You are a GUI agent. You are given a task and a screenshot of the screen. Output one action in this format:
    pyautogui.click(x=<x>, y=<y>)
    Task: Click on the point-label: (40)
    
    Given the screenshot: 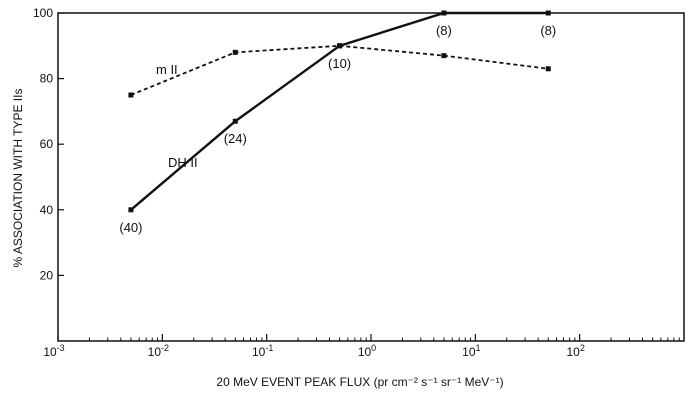 What is the action you would take?
    pyautogui.click(x=130, y=227)
    